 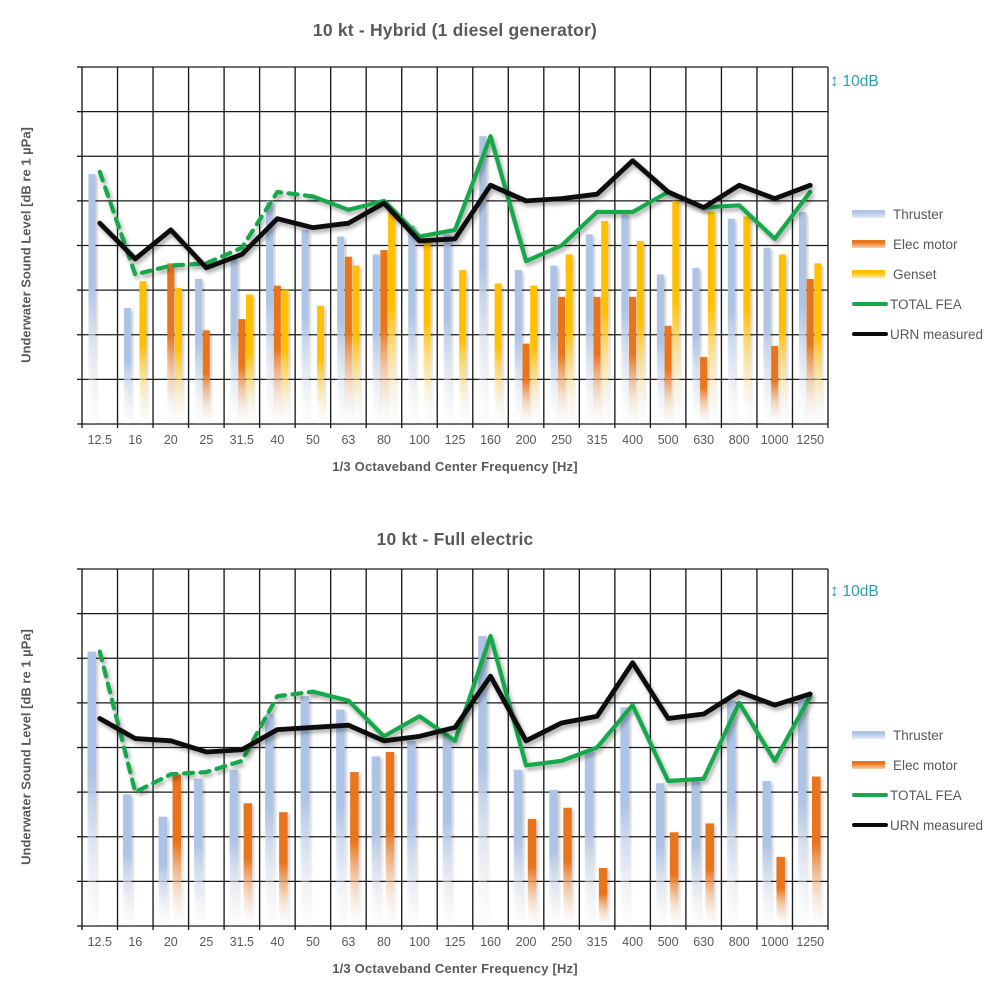 I want to click on legend-item-genset: Genset, so click(x=926, y=274).